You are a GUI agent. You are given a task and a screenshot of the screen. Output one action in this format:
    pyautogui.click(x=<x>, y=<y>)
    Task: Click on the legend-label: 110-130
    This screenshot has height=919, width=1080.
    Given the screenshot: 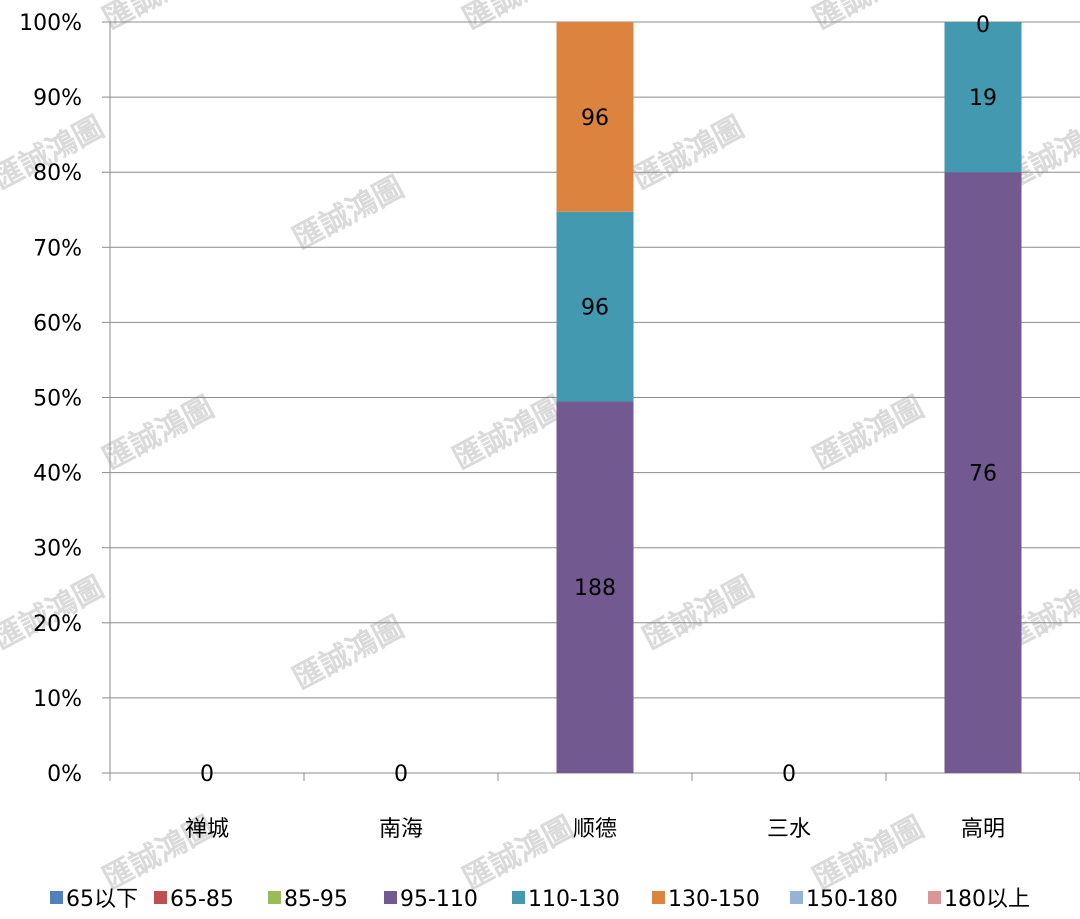 What is the action you would take?
    pyautogui.click(x=574, y=899)
    